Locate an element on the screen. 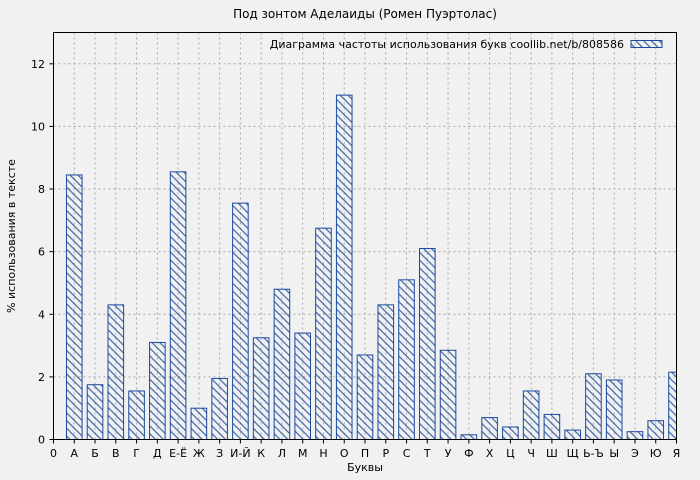 The width and height of the screenshot is (700, 480). x-tick-label: Н is located at coordinates (323, 453).